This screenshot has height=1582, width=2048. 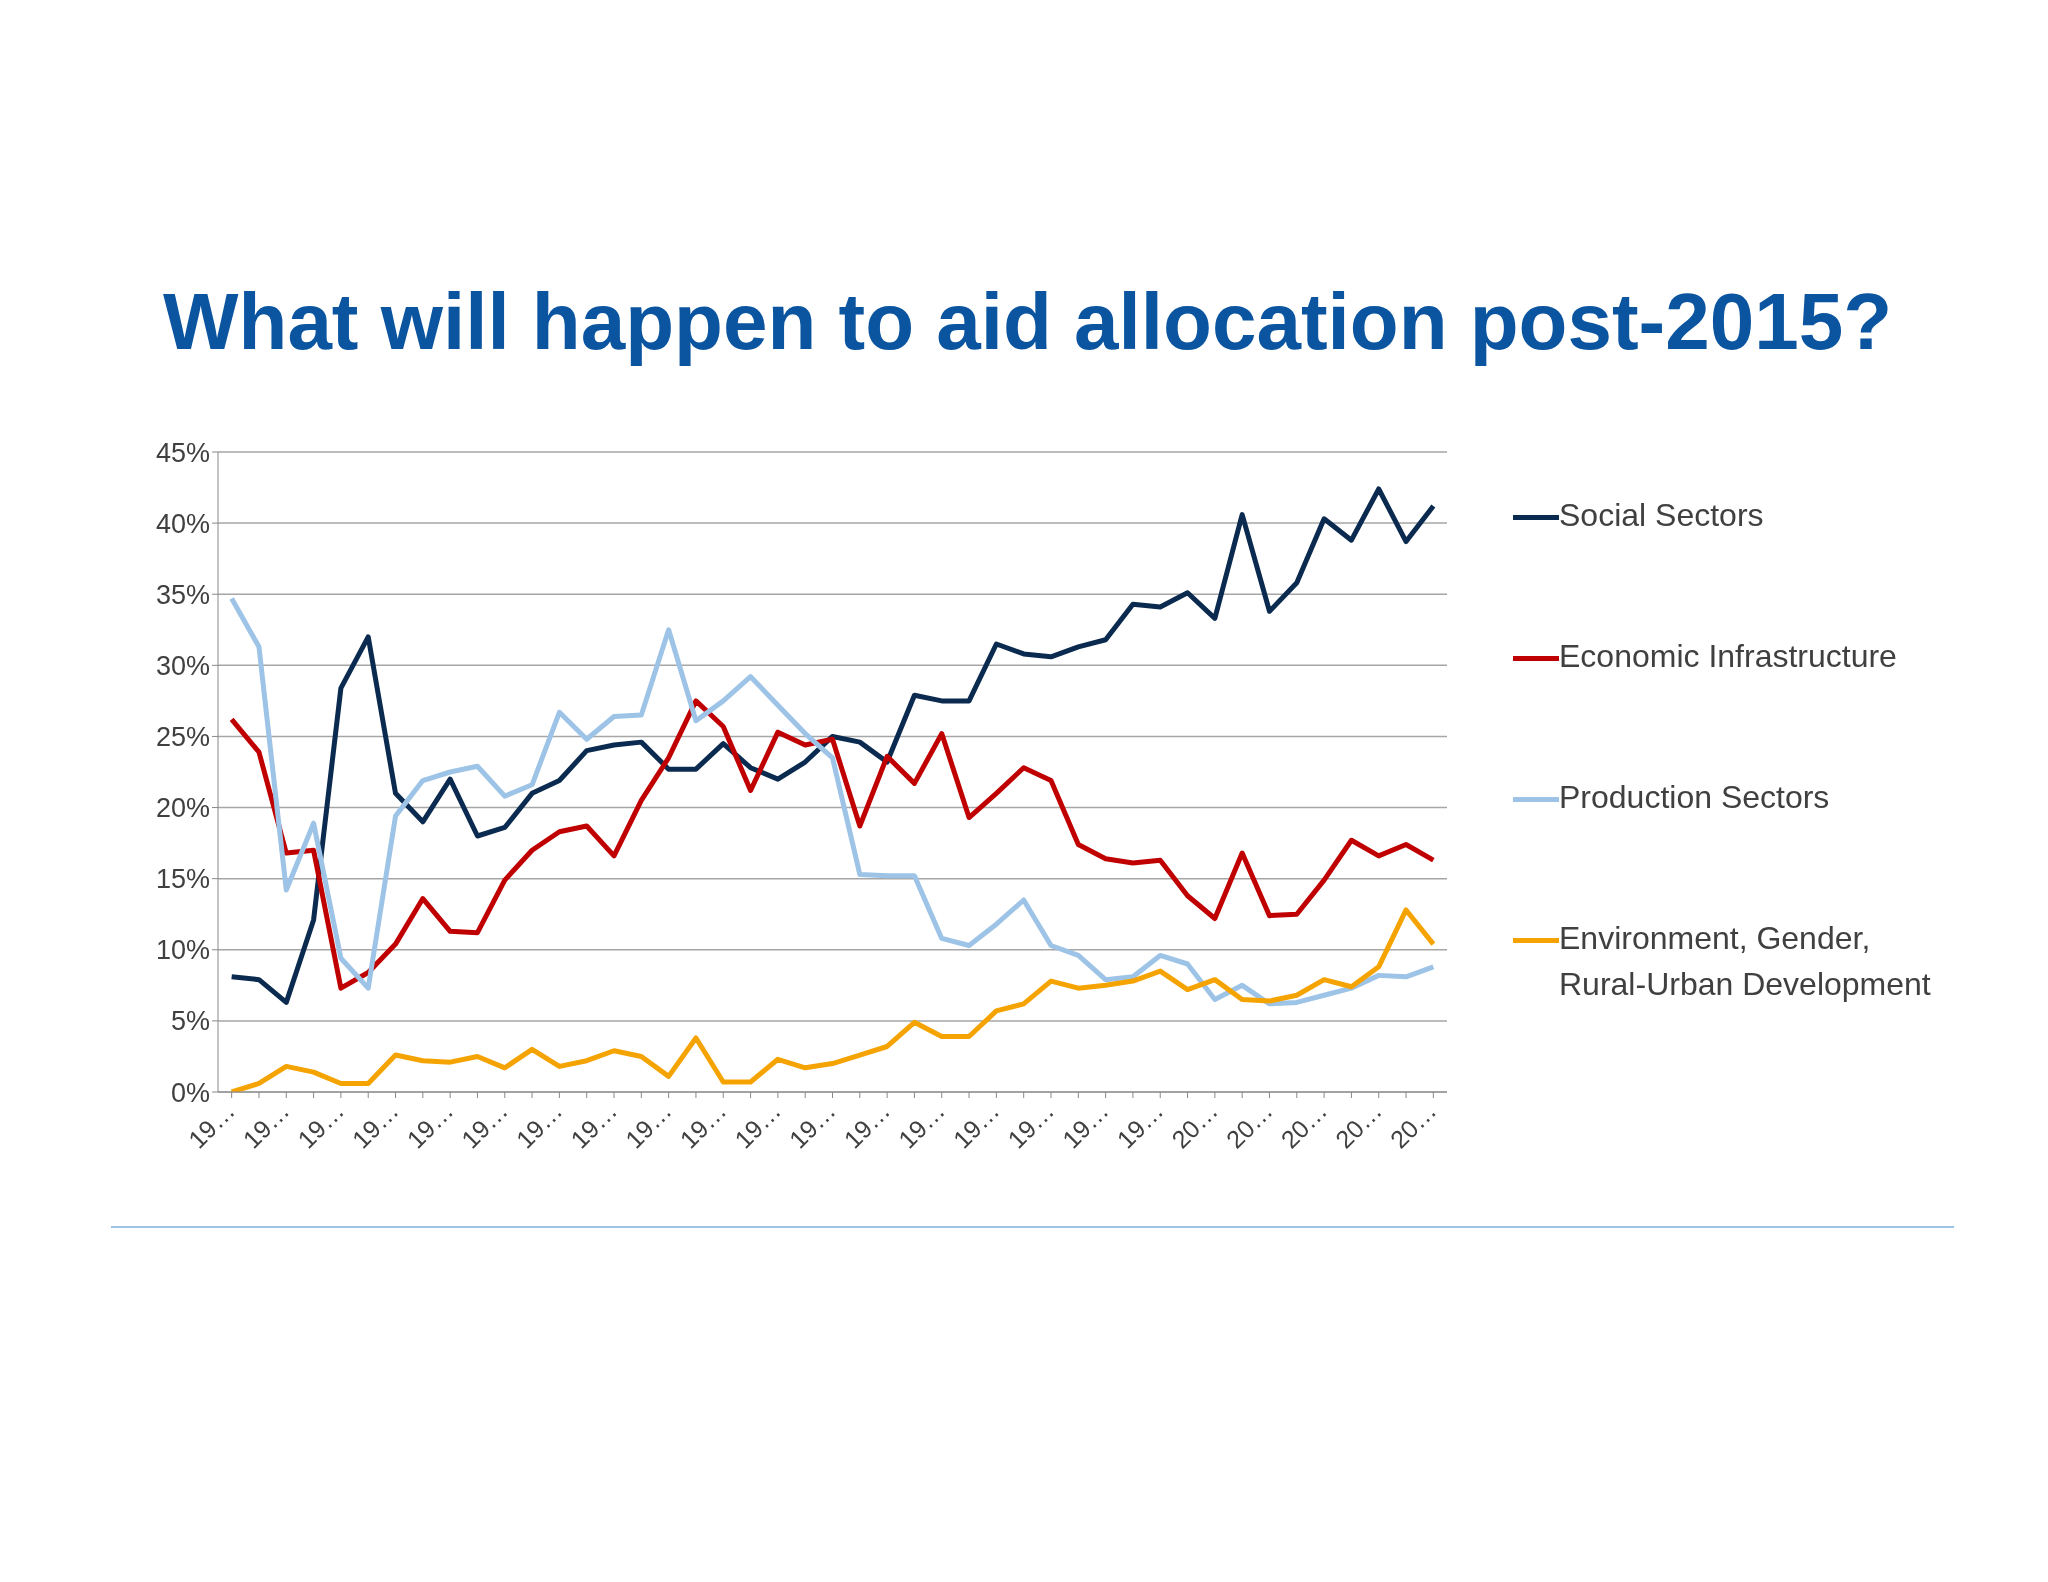 What do you see at coordinates (182, 594) in the screenshot?
I see `y-tick-label: 35%` at bounding box center [182, 594].